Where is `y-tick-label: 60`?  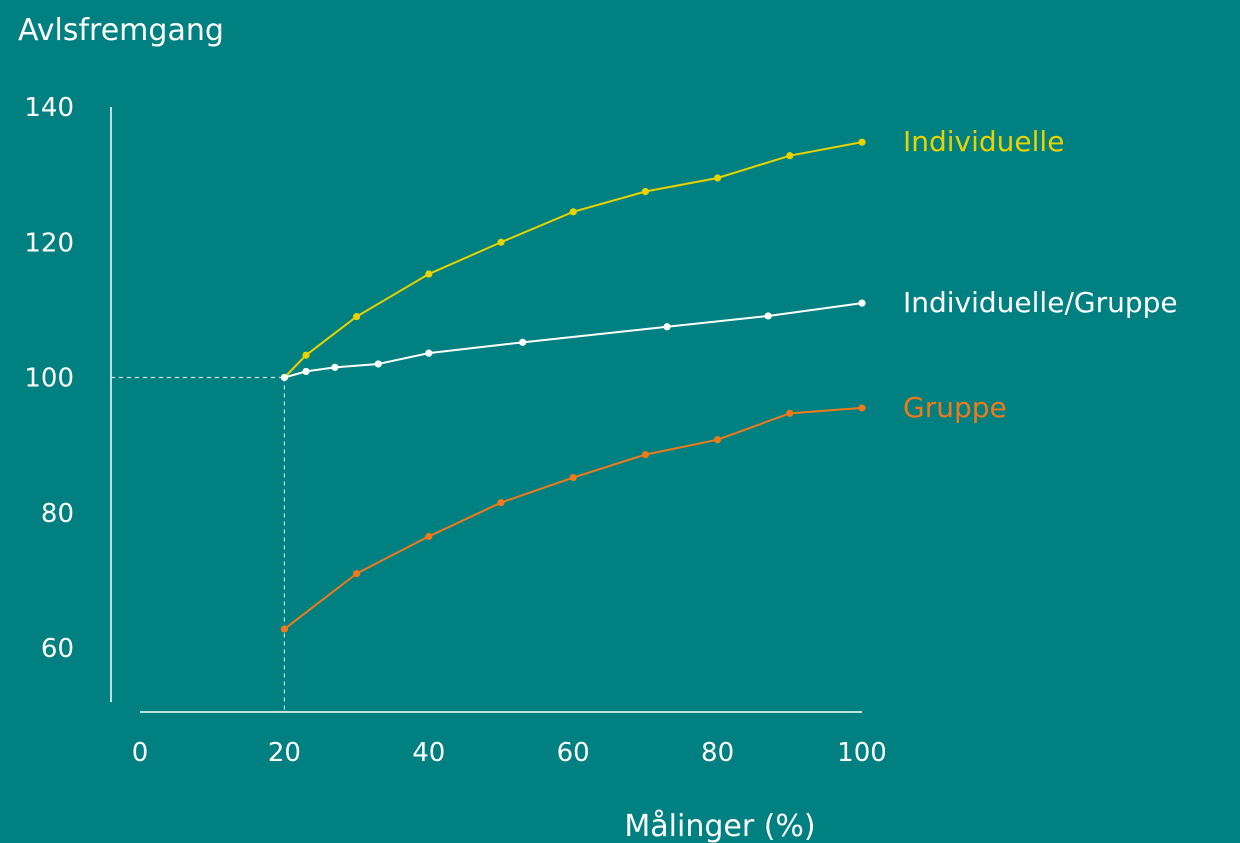
y-tick-label: 60 is located at coordinates (57, 649).